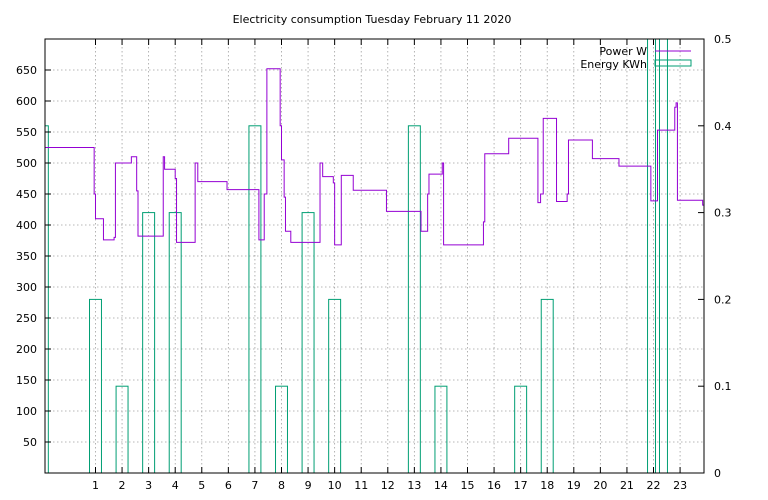 This screenshot has width=768, height=500. Describe the element at coordinates (122, 485) in the screenshot. I see `x-tick-label: 2` at that location.